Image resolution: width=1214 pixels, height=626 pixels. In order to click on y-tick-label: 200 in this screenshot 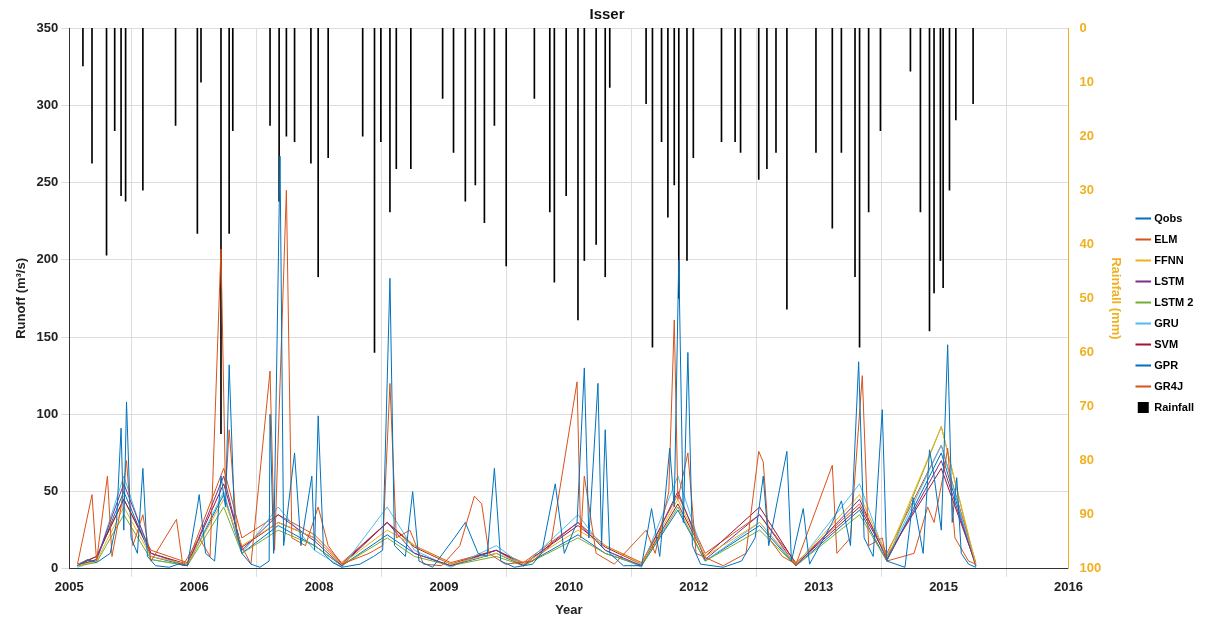, I will do `click(47, 259)`.